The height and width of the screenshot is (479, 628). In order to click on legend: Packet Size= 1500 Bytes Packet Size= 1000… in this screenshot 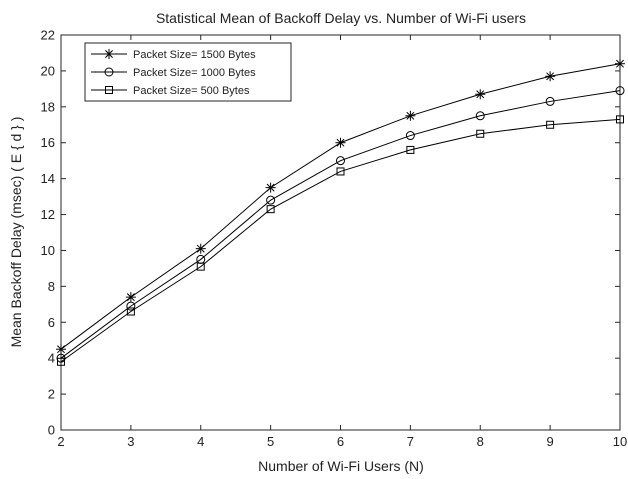, I will do `click(188, 72)`.